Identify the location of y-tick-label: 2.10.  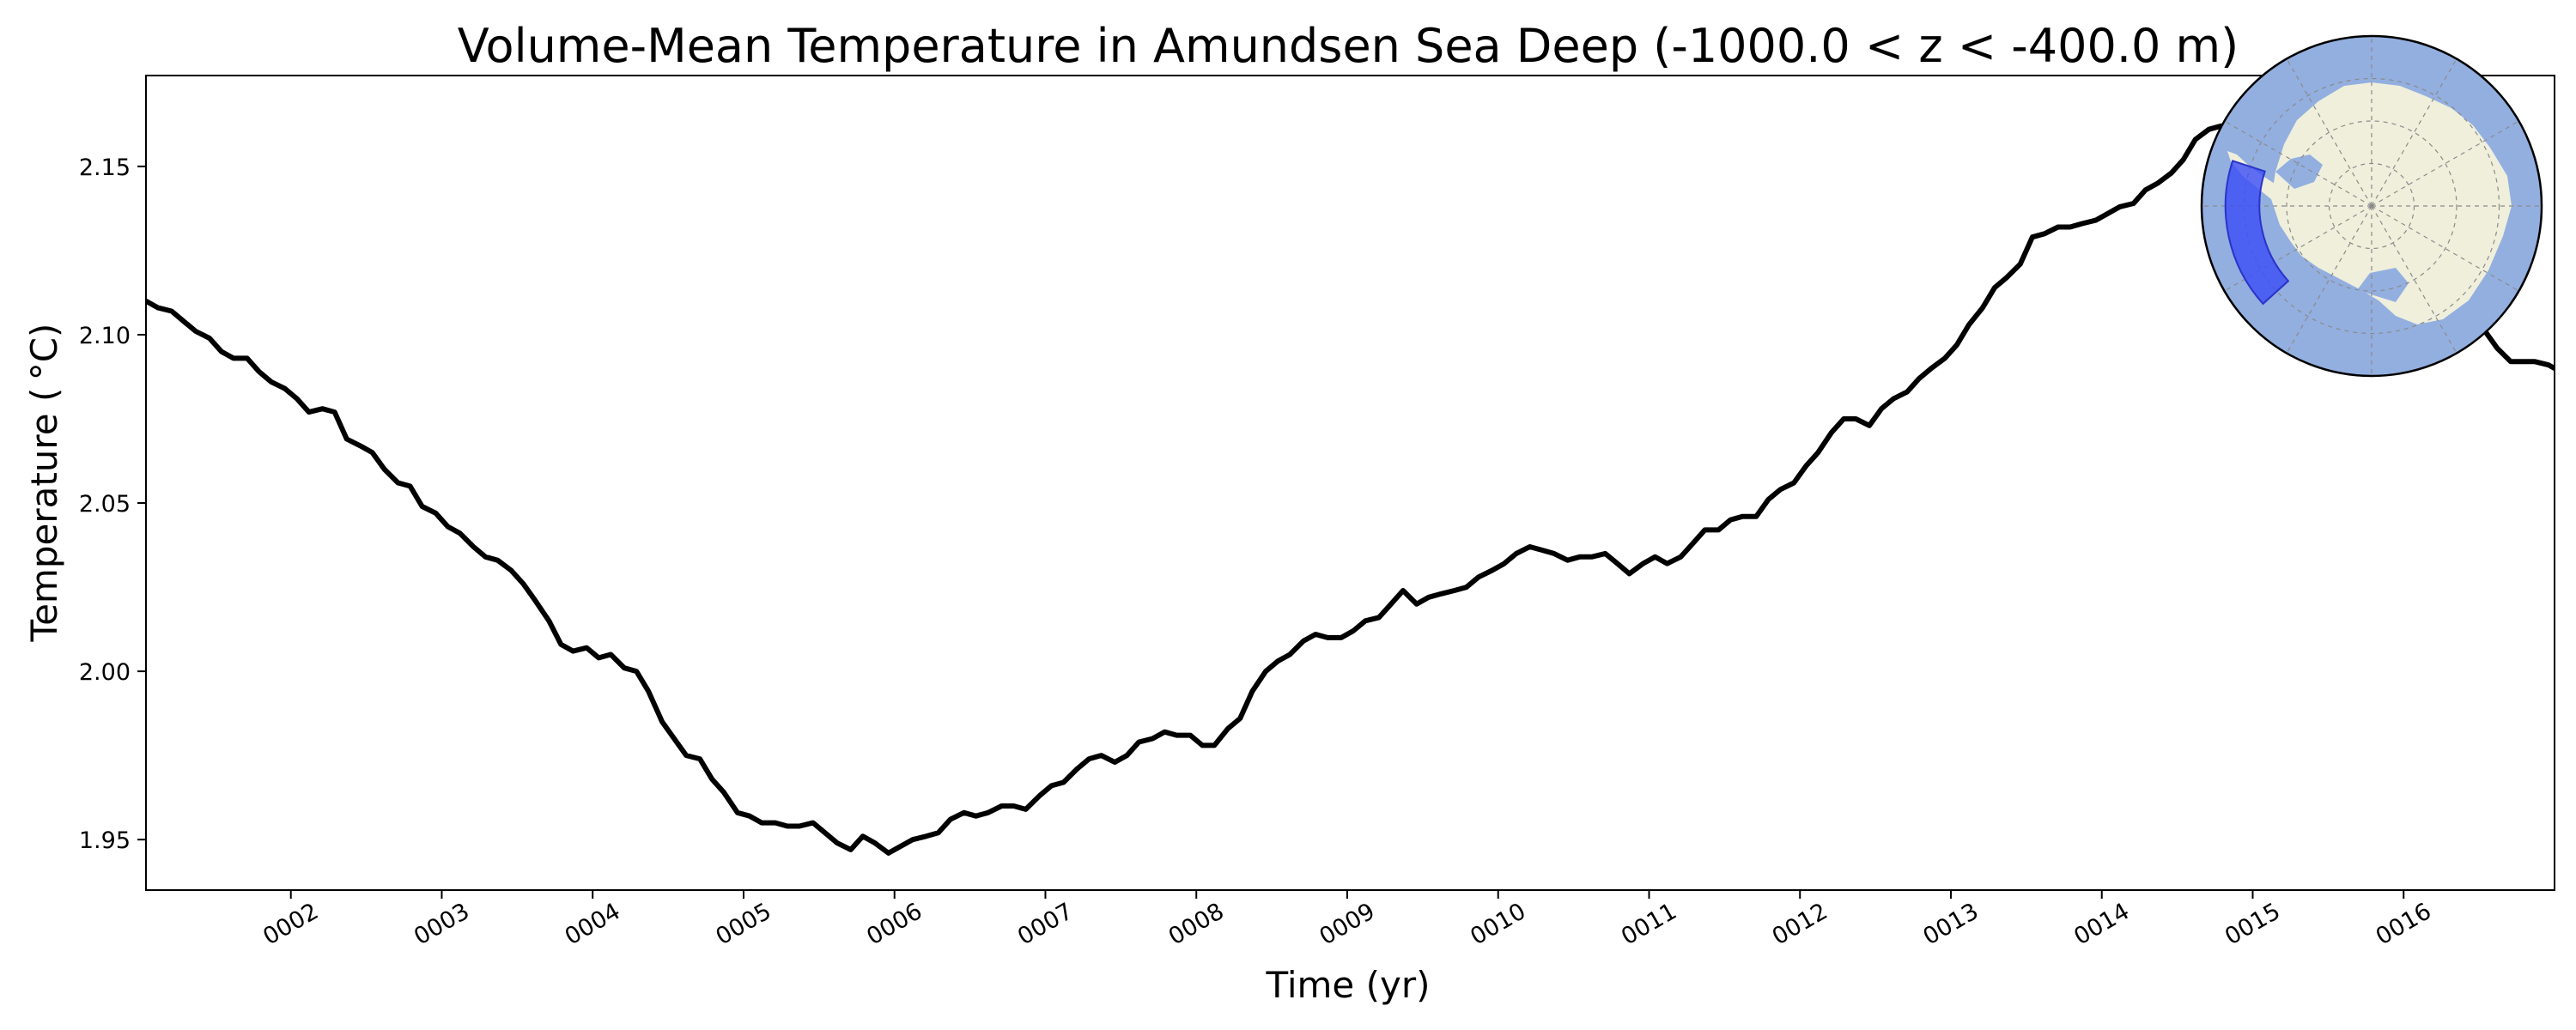
(105, 336).